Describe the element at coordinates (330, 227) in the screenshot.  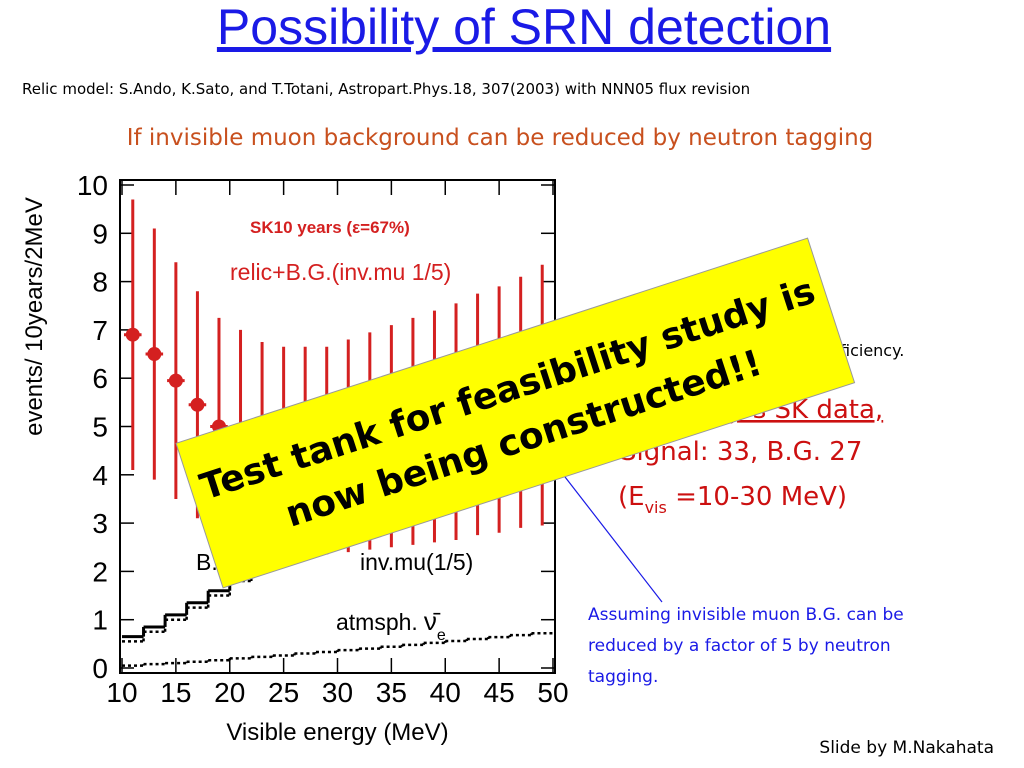
I see `annotation: SK10 years (ε=67%)` at that location.